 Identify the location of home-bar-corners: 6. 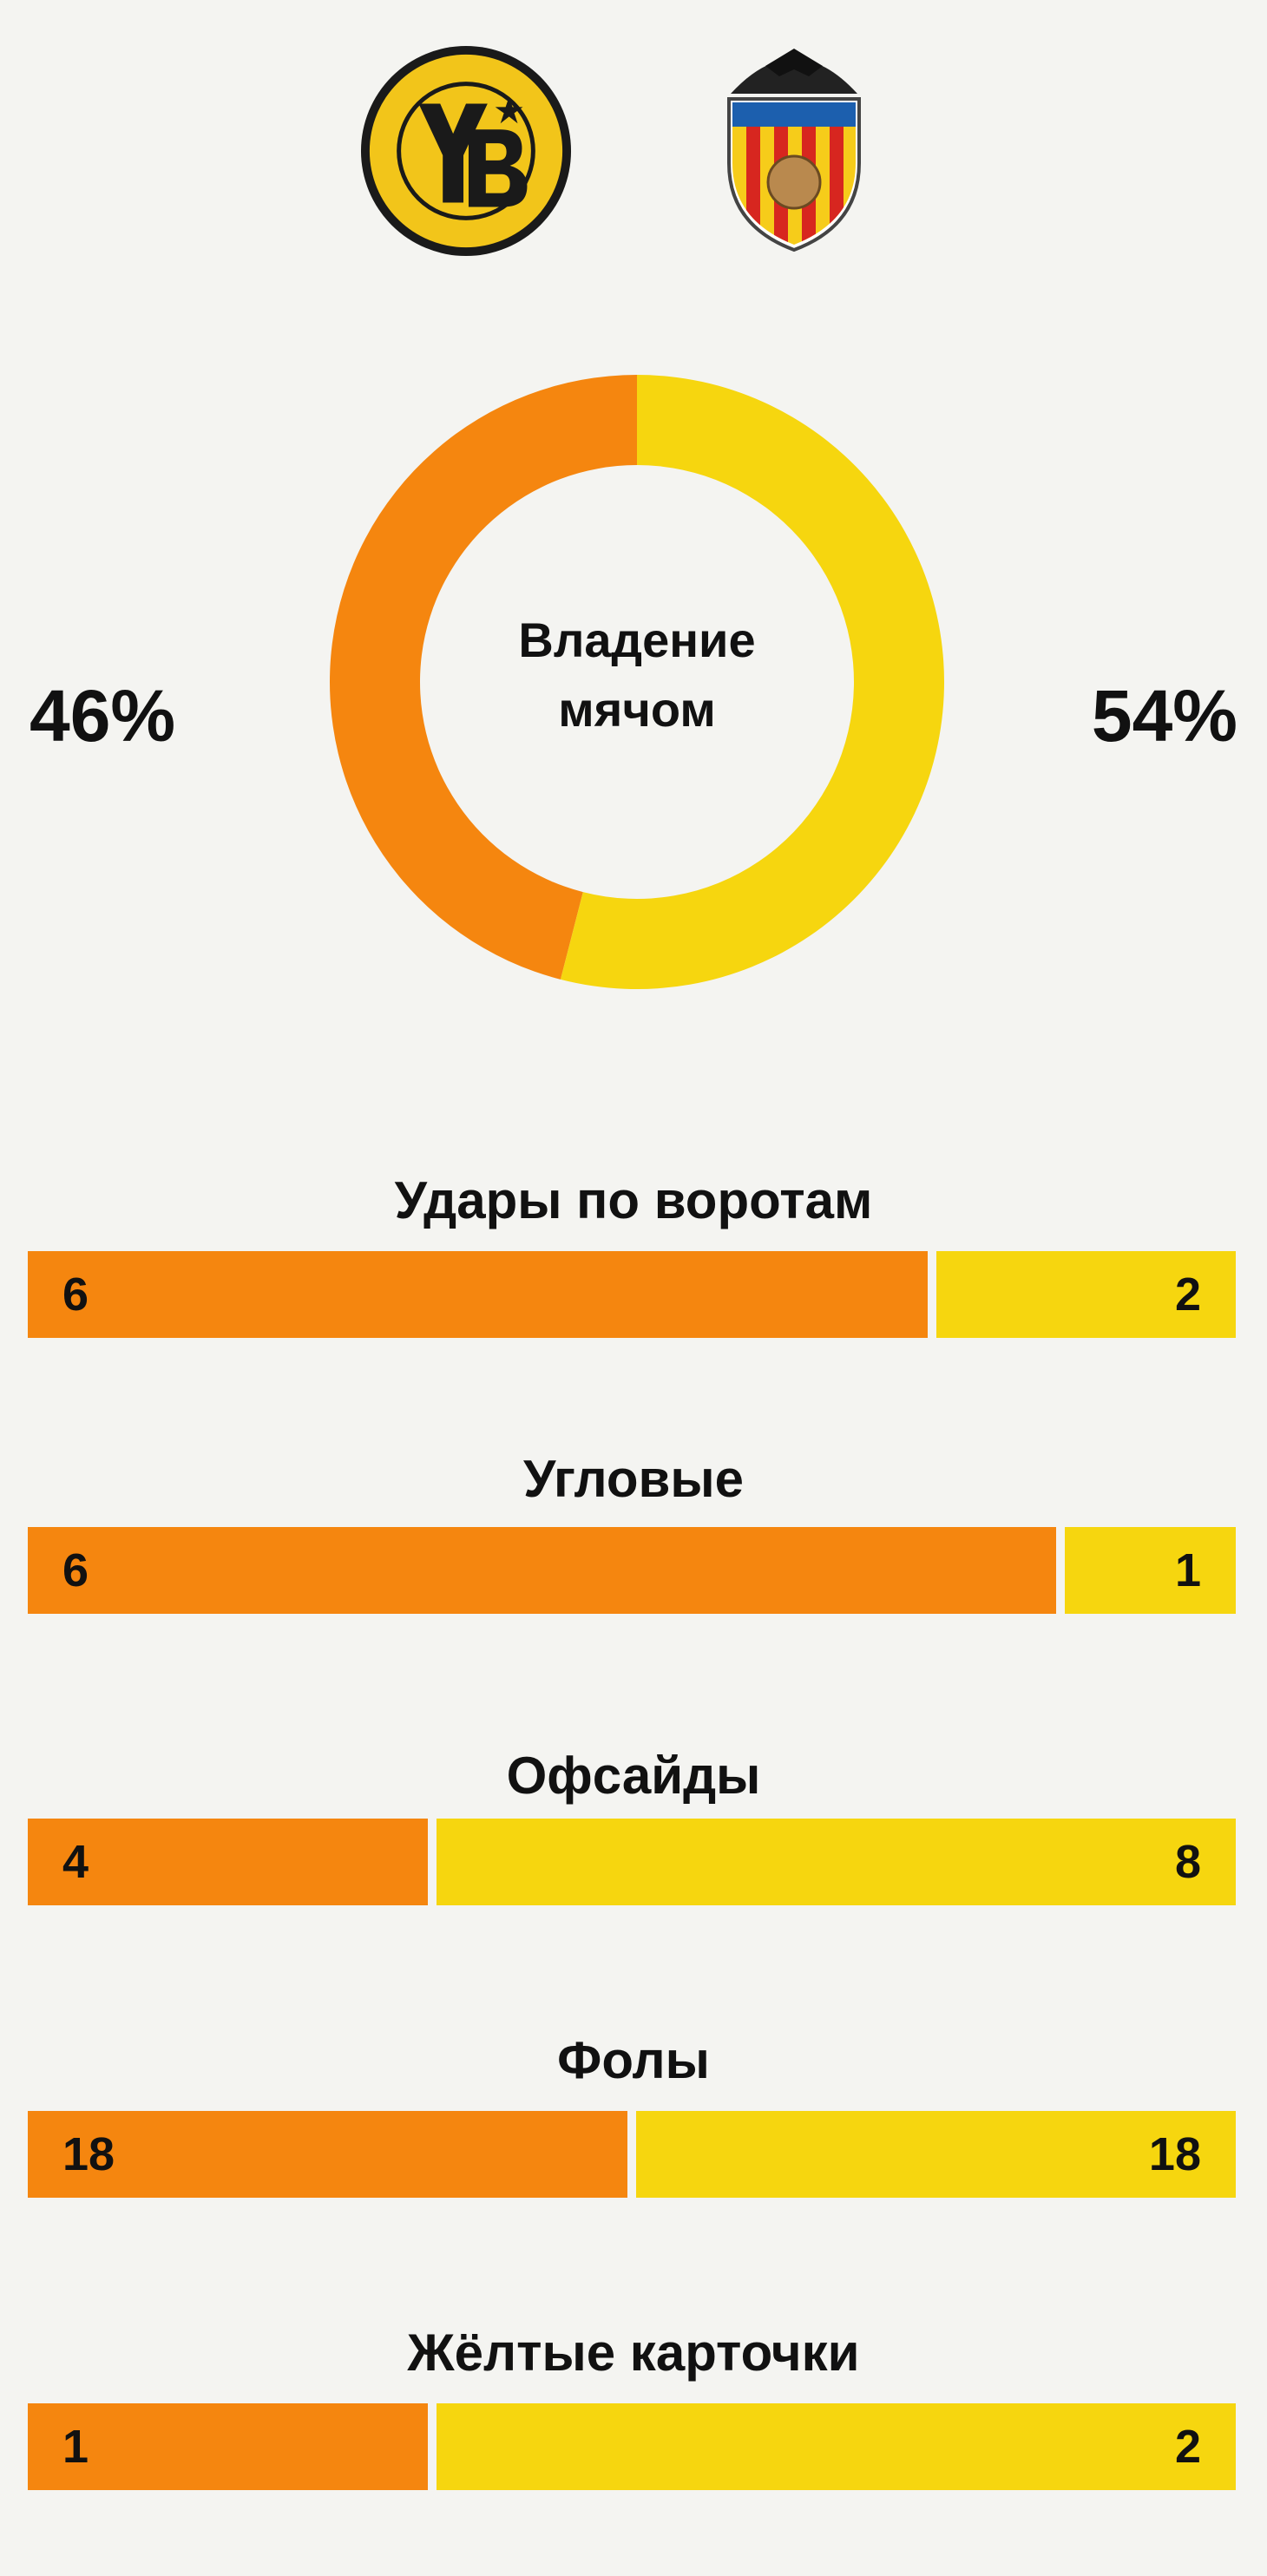
(542, 1570).